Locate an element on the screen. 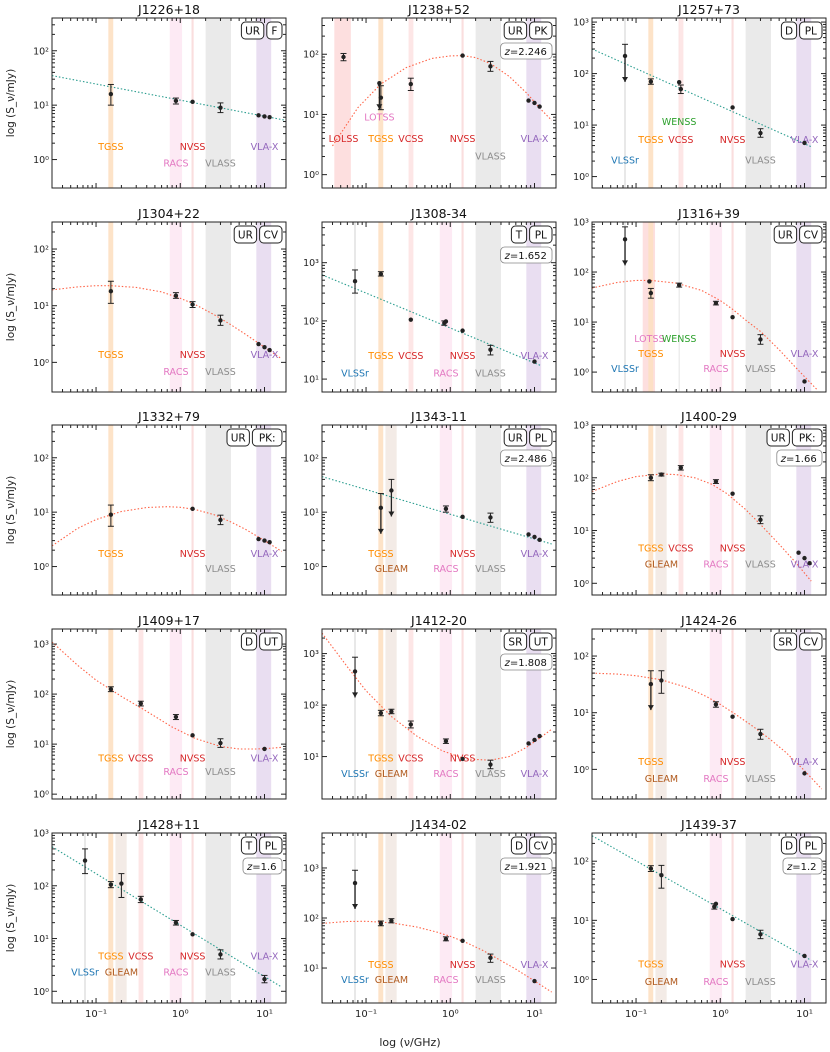 Image resolution: width=830 pixels, height=1052 pixels. survey-label: RACS is located at coordinates (715, 982).